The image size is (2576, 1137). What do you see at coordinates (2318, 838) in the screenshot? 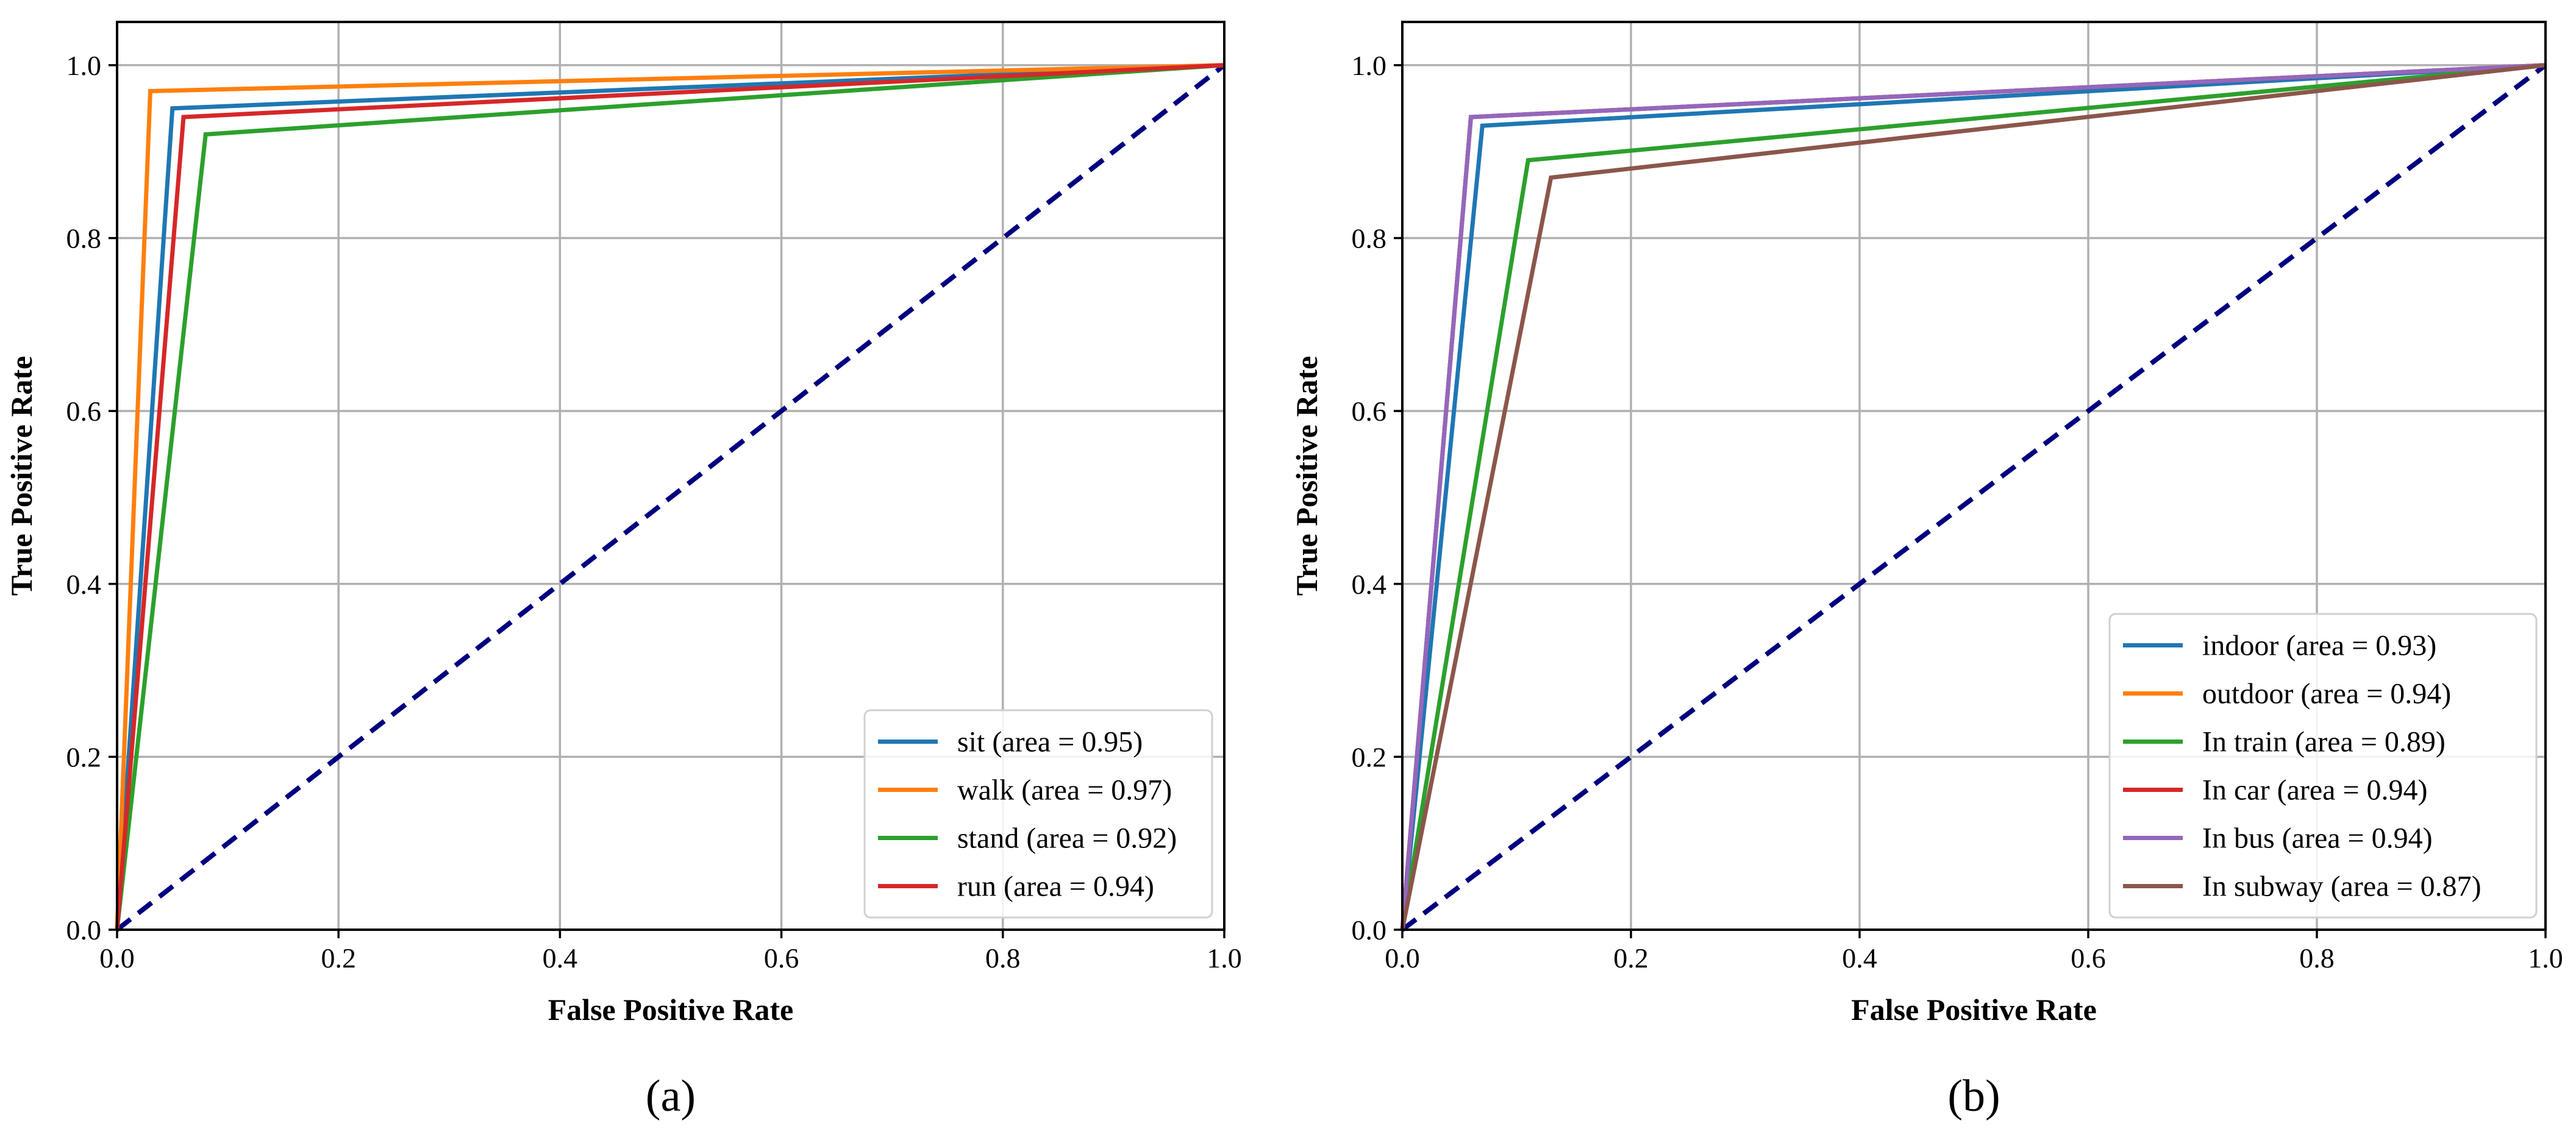
I see `panel-b-legend-label-4: In bus (area = 0.94)` at bounding box center [2318, 838].